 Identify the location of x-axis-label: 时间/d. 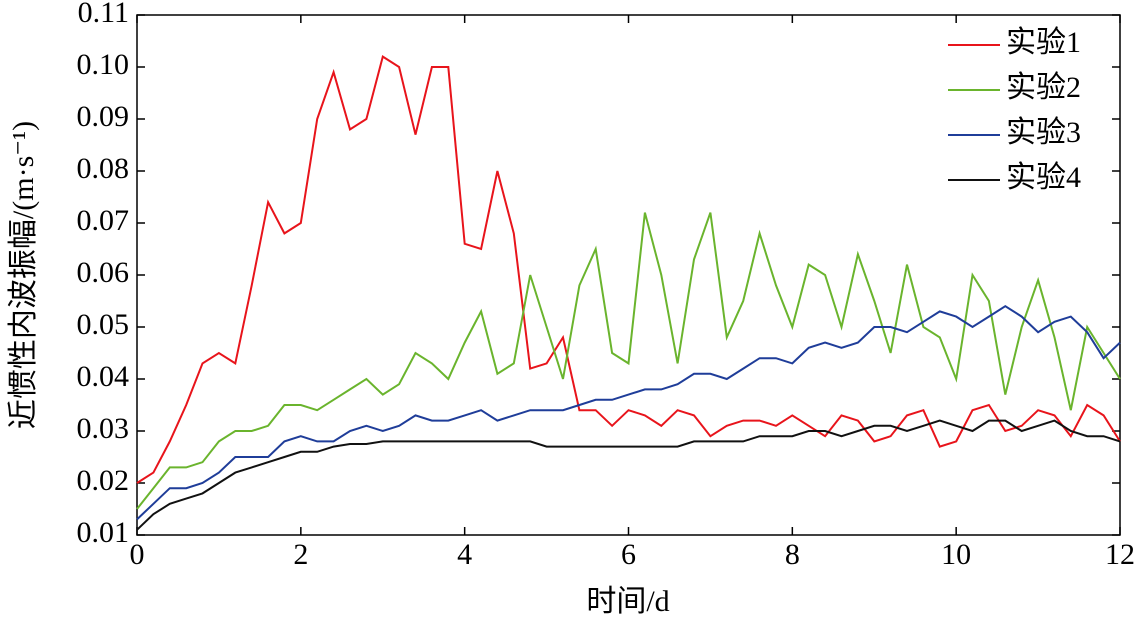
(627, 601).